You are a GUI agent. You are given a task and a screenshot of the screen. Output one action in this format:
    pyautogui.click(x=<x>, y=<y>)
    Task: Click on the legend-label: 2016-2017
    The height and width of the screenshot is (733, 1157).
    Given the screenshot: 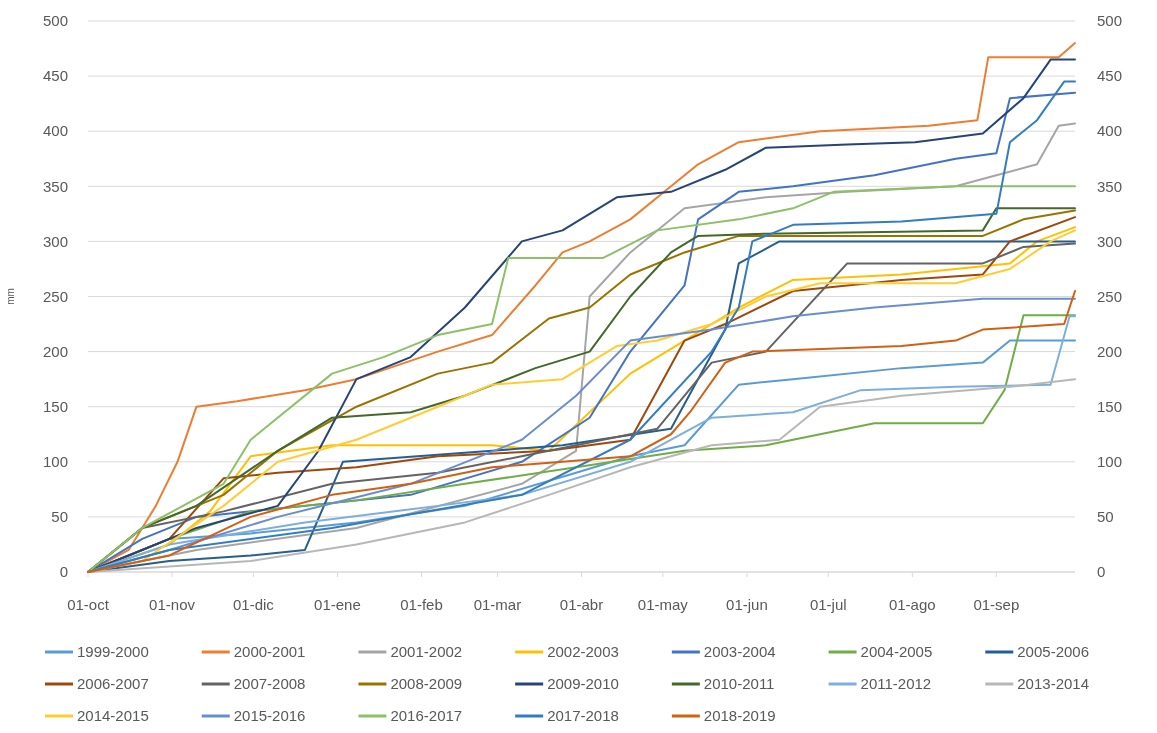 What is the action you would take?
    pyautogui.click(x=426, y=716)
    